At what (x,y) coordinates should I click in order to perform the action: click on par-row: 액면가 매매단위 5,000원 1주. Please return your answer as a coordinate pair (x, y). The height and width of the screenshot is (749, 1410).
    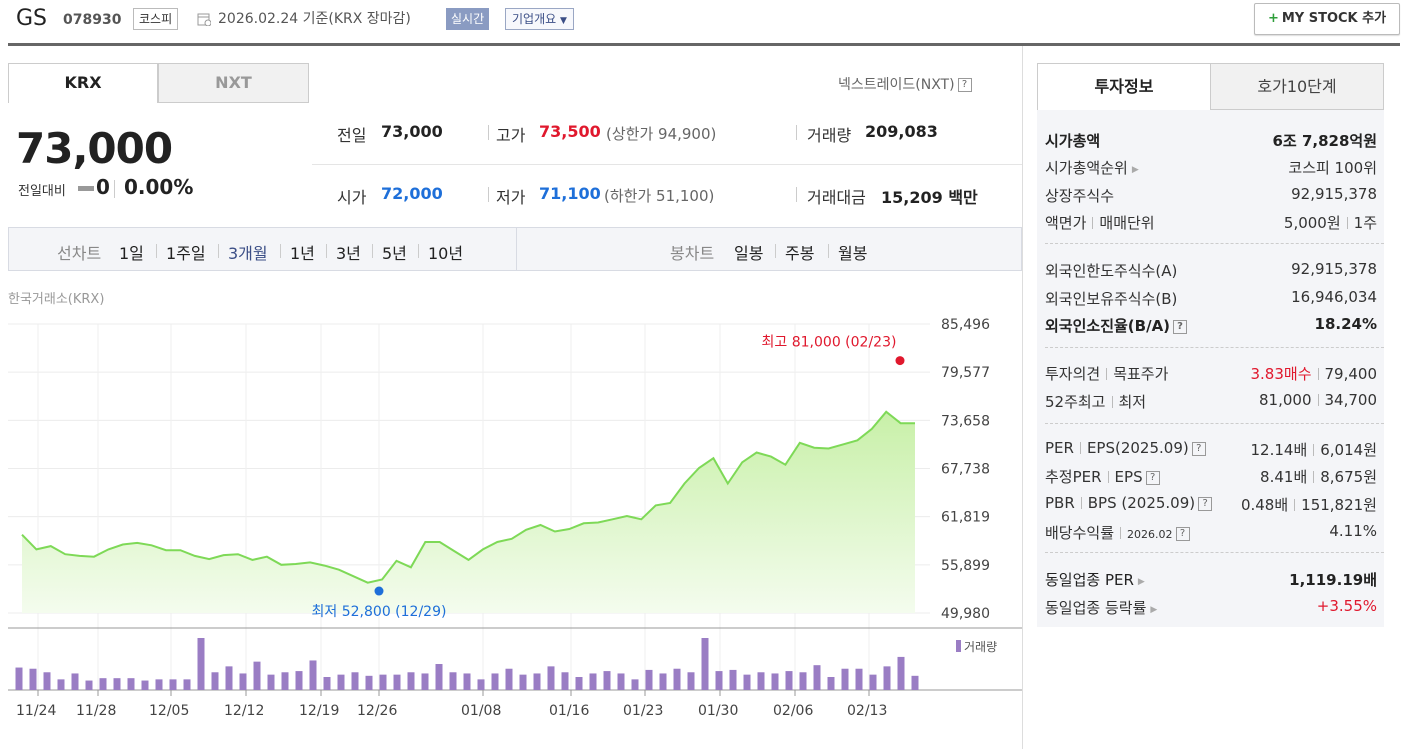
    Looking at the image, I should click on (1211, 225).